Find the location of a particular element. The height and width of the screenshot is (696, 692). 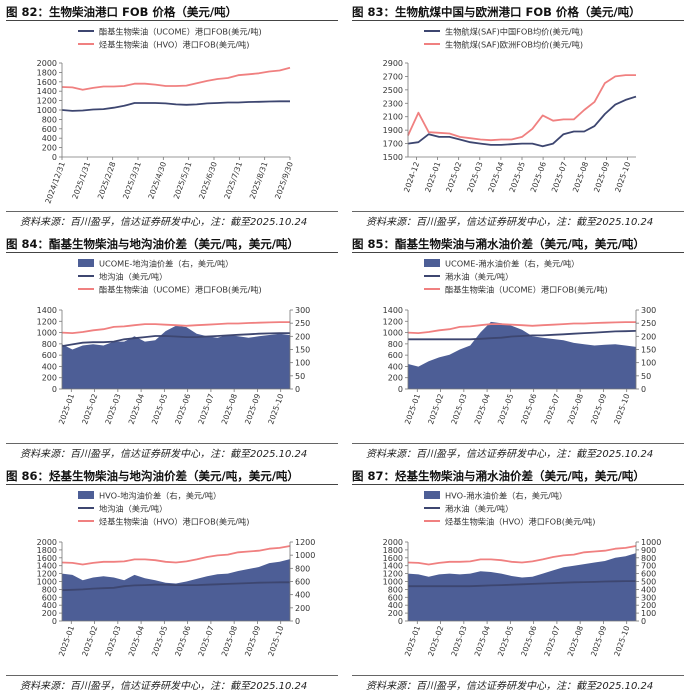

x-tick-label: 2024-12 is located at coordinates (411, 176).